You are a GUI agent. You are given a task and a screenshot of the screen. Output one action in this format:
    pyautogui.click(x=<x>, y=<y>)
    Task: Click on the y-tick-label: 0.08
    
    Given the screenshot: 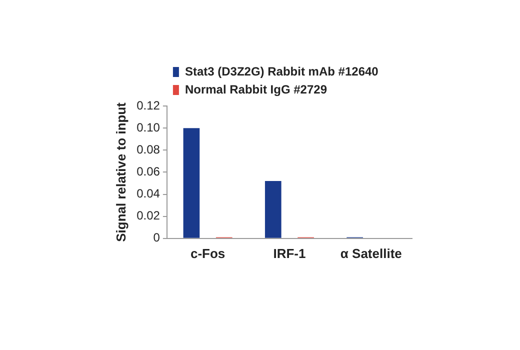 What is the action you would take?
    pyautogui.click(x=148, y=149)
    